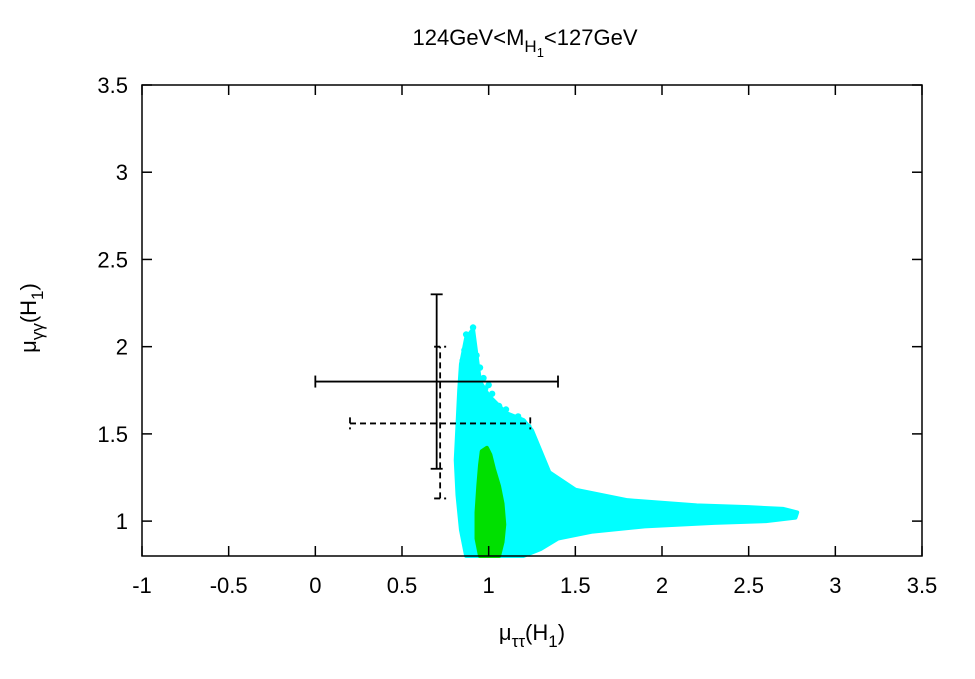  I want to click on x-axis-label: μττ(H1), so click(532, 635).